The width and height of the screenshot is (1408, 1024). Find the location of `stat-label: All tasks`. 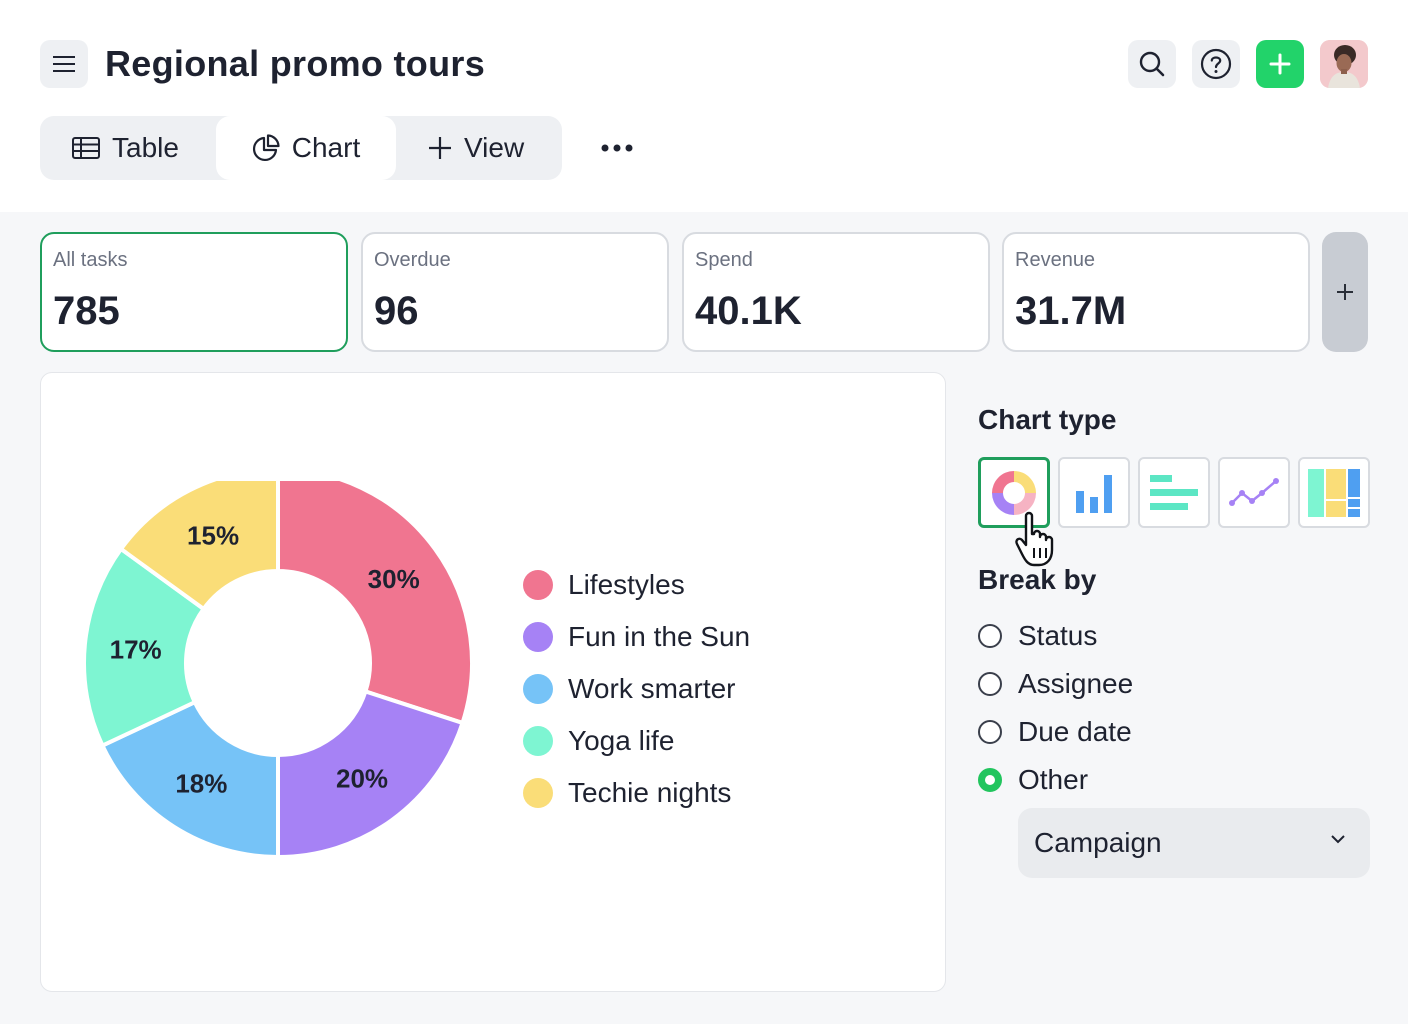

stat-label: All tasks is located at coordinates (90, 260).